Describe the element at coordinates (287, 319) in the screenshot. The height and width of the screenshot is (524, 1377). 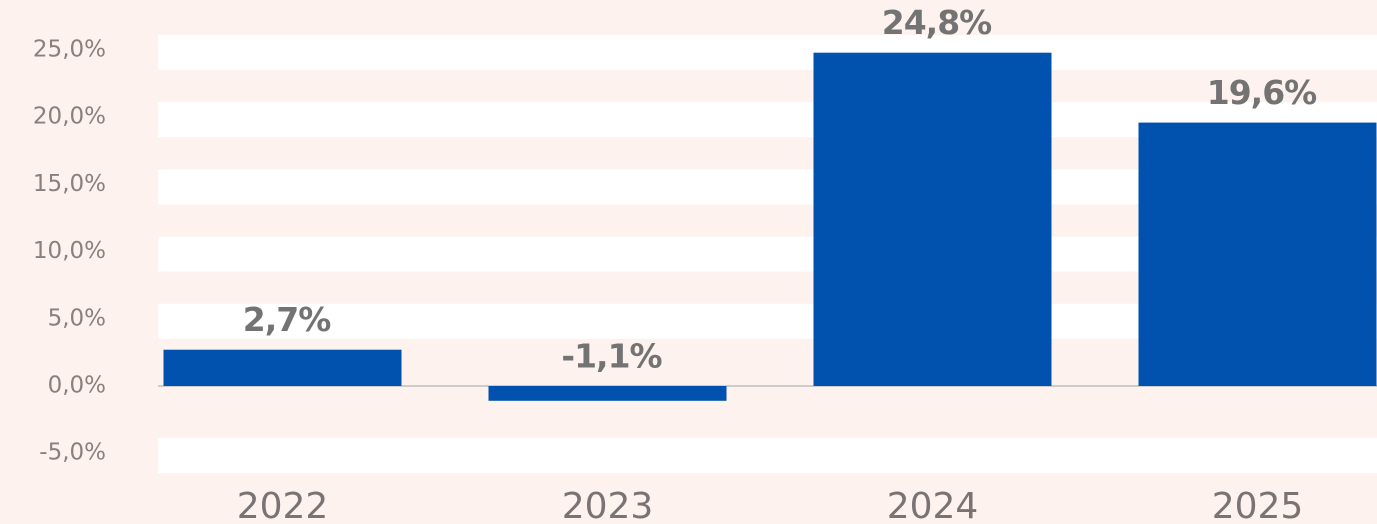
I see `value-label: 2,7%` at that location.